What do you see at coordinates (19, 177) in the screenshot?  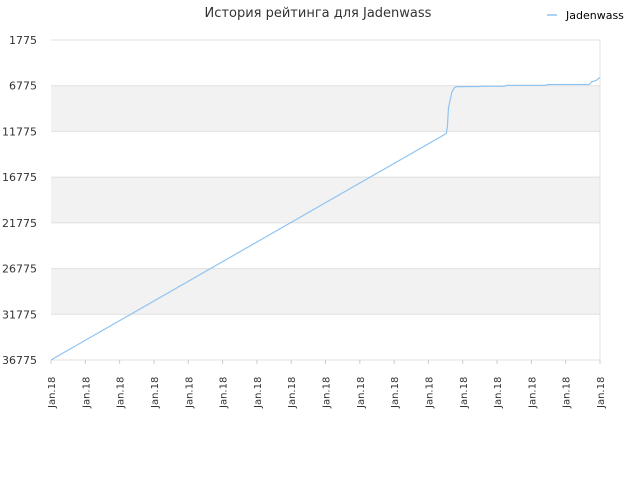 I see `y-tick-label: 16775` at bounding box center [19, 177].